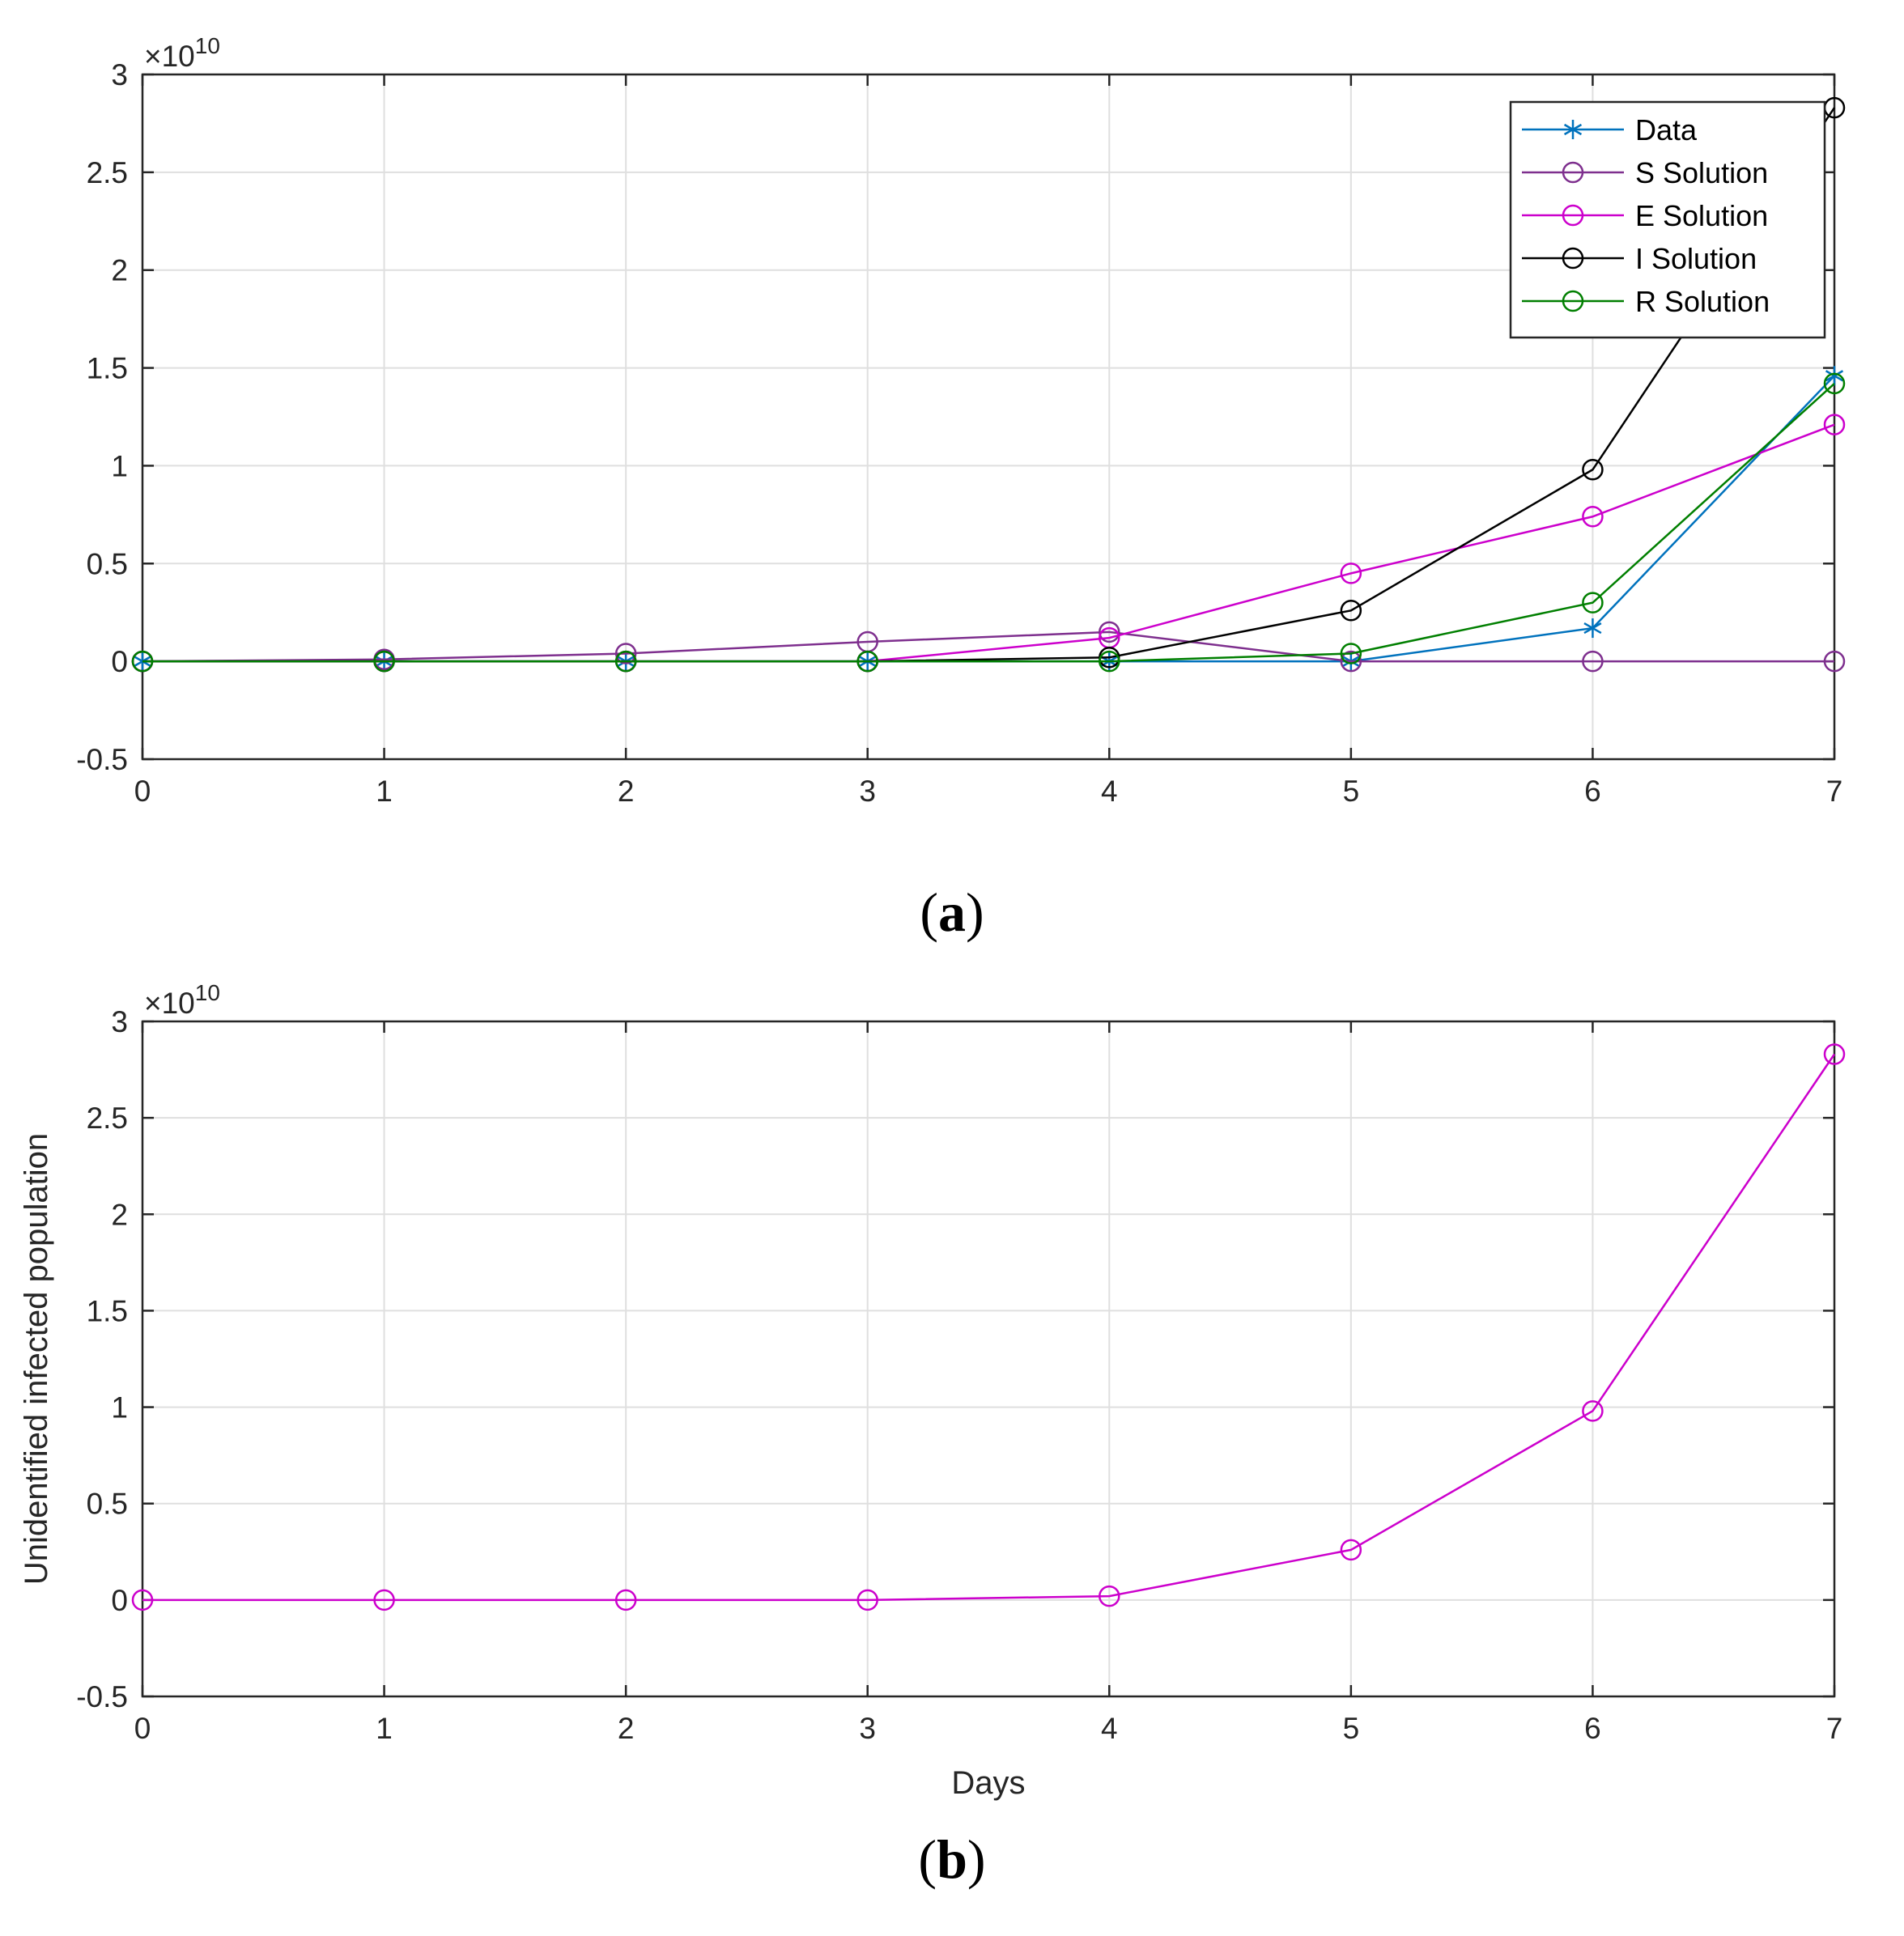 Image resolution: width=1904 pixels, height=1936 pixels. Describe the element at coordinates (1592, 791) in the screenshot. I see `panel-a-x-tick-label: 6` at that location.